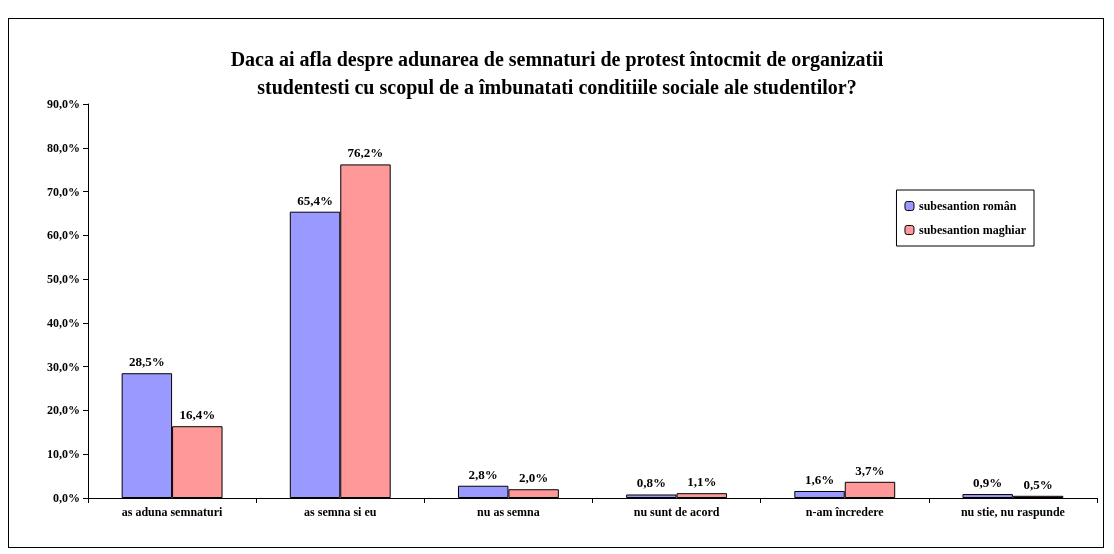 The image size is (1114, 554). I want to click on y-tick-label: 50,0%, so click(63, 279).